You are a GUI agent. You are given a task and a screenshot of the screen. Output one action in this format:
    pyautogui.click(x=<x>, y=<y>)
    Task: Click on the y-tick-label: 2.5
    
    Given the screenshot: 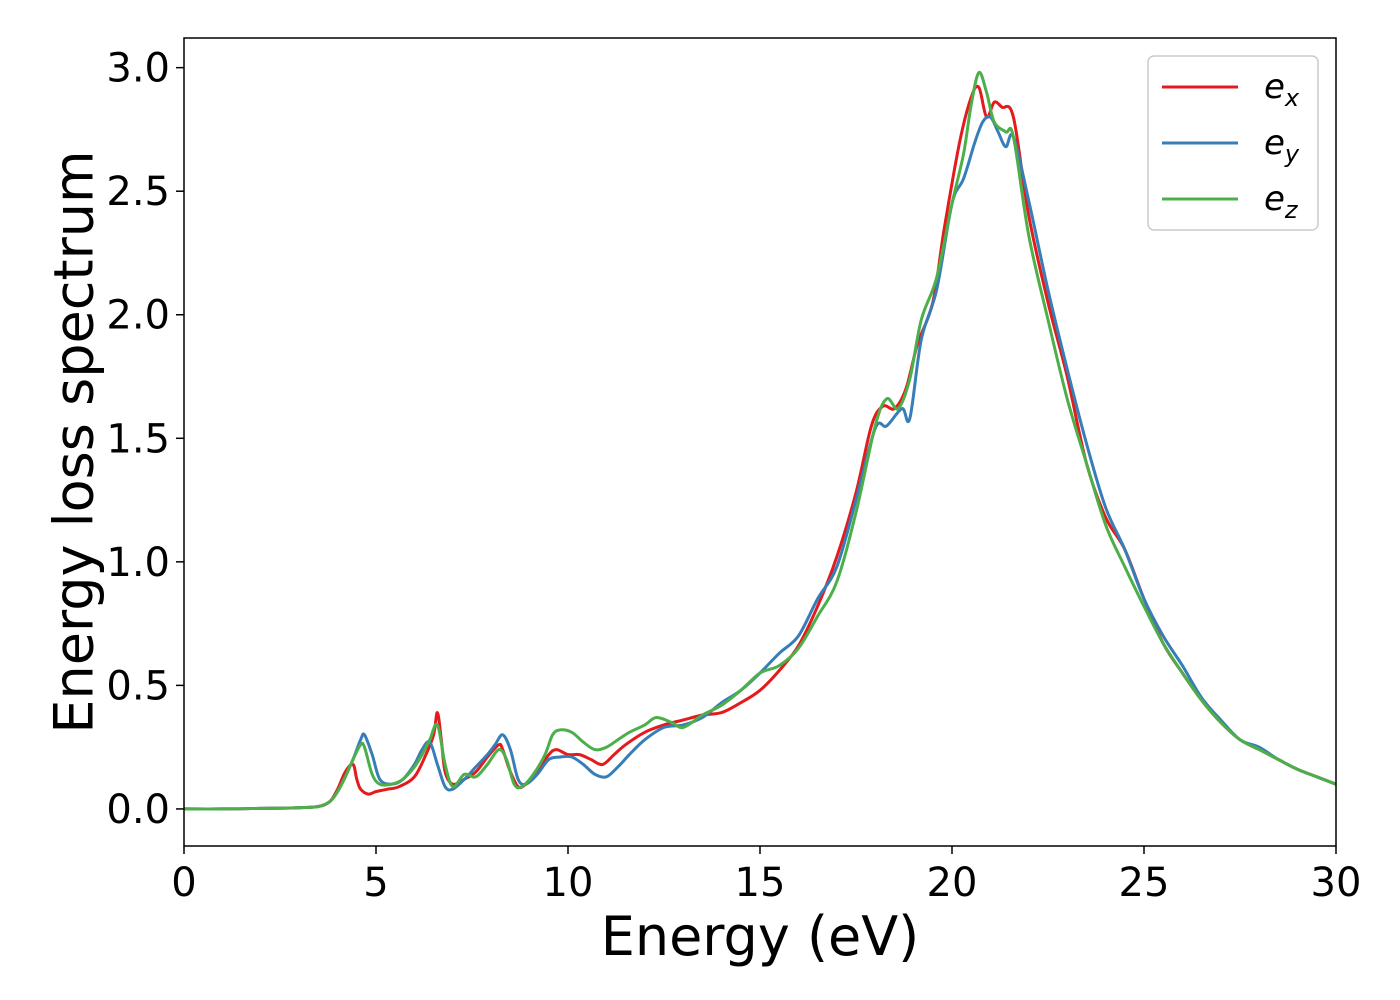 What is the action you would take?
    pyautogui.click(x=138, y=192)
    